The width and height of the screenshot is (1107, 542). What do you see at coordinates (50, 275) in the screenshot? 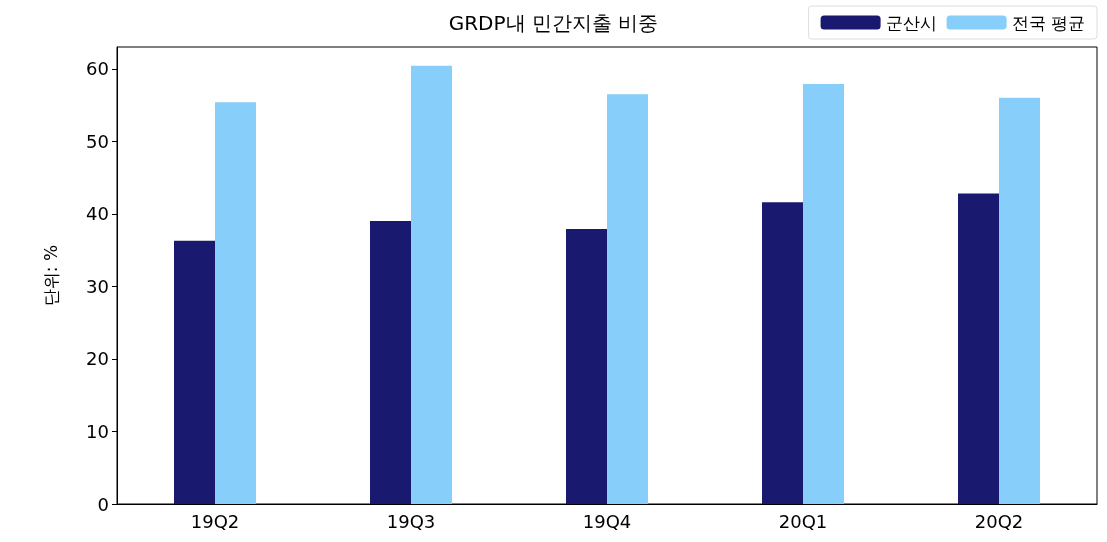
I see `y-axis-title: 단위: %` at bounding box center [50, 275].